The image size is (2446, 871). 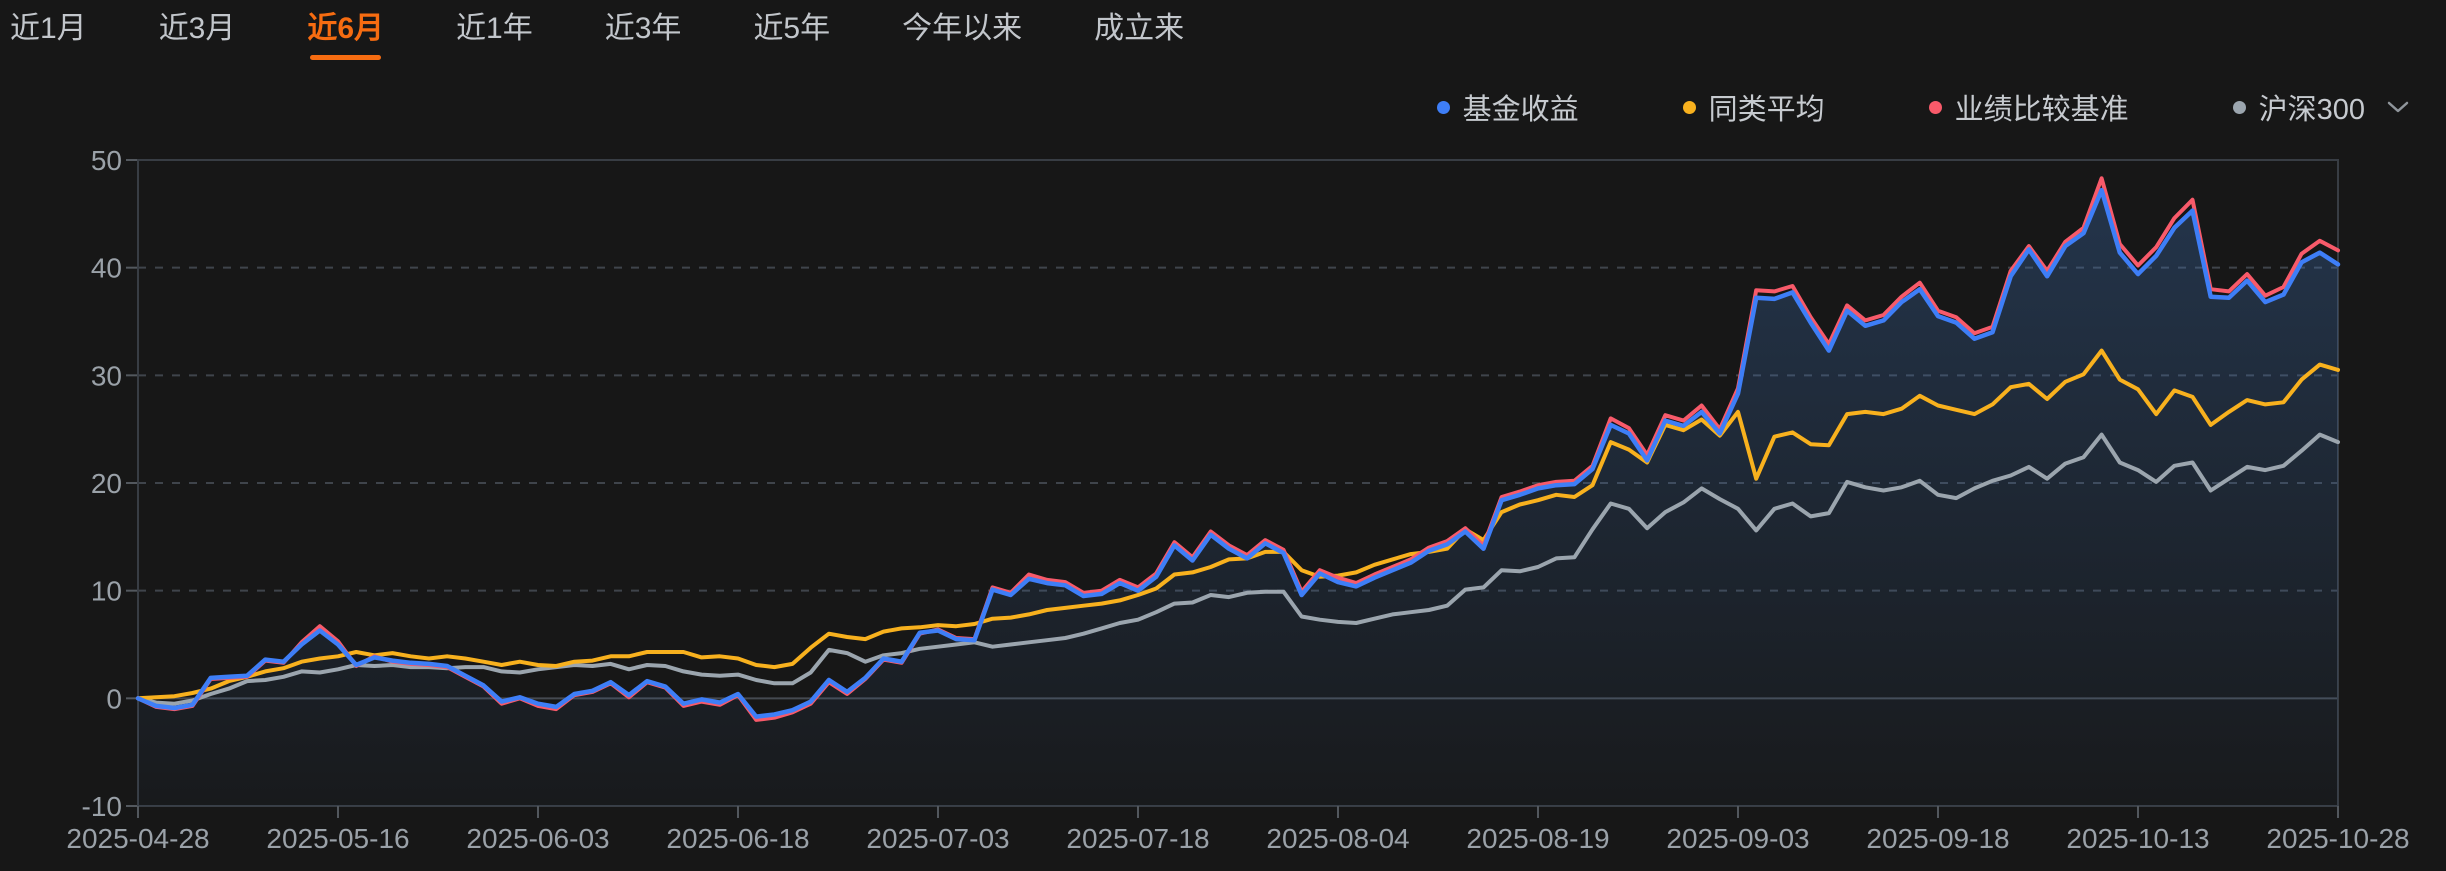 What do you see at coordinates (2398, 107) in the screenshot?
I see `chevron-down-icon` at bounding box center [2398, 107].